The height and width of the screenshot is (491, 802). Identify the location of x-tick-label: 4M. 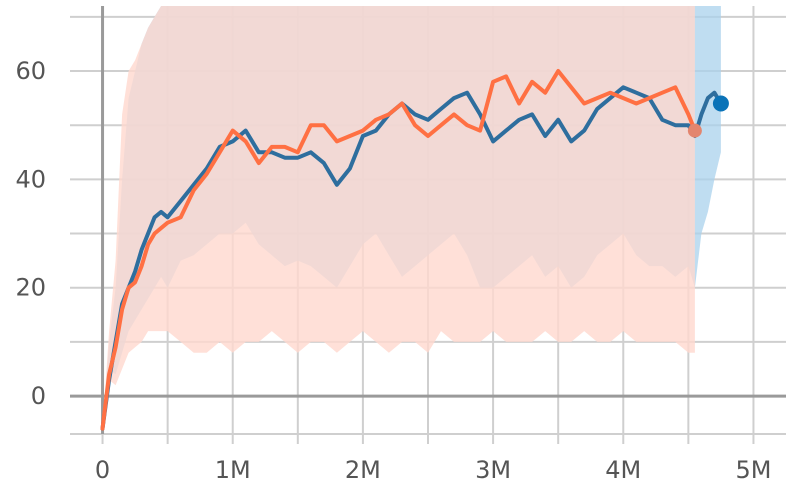
(623, 470).